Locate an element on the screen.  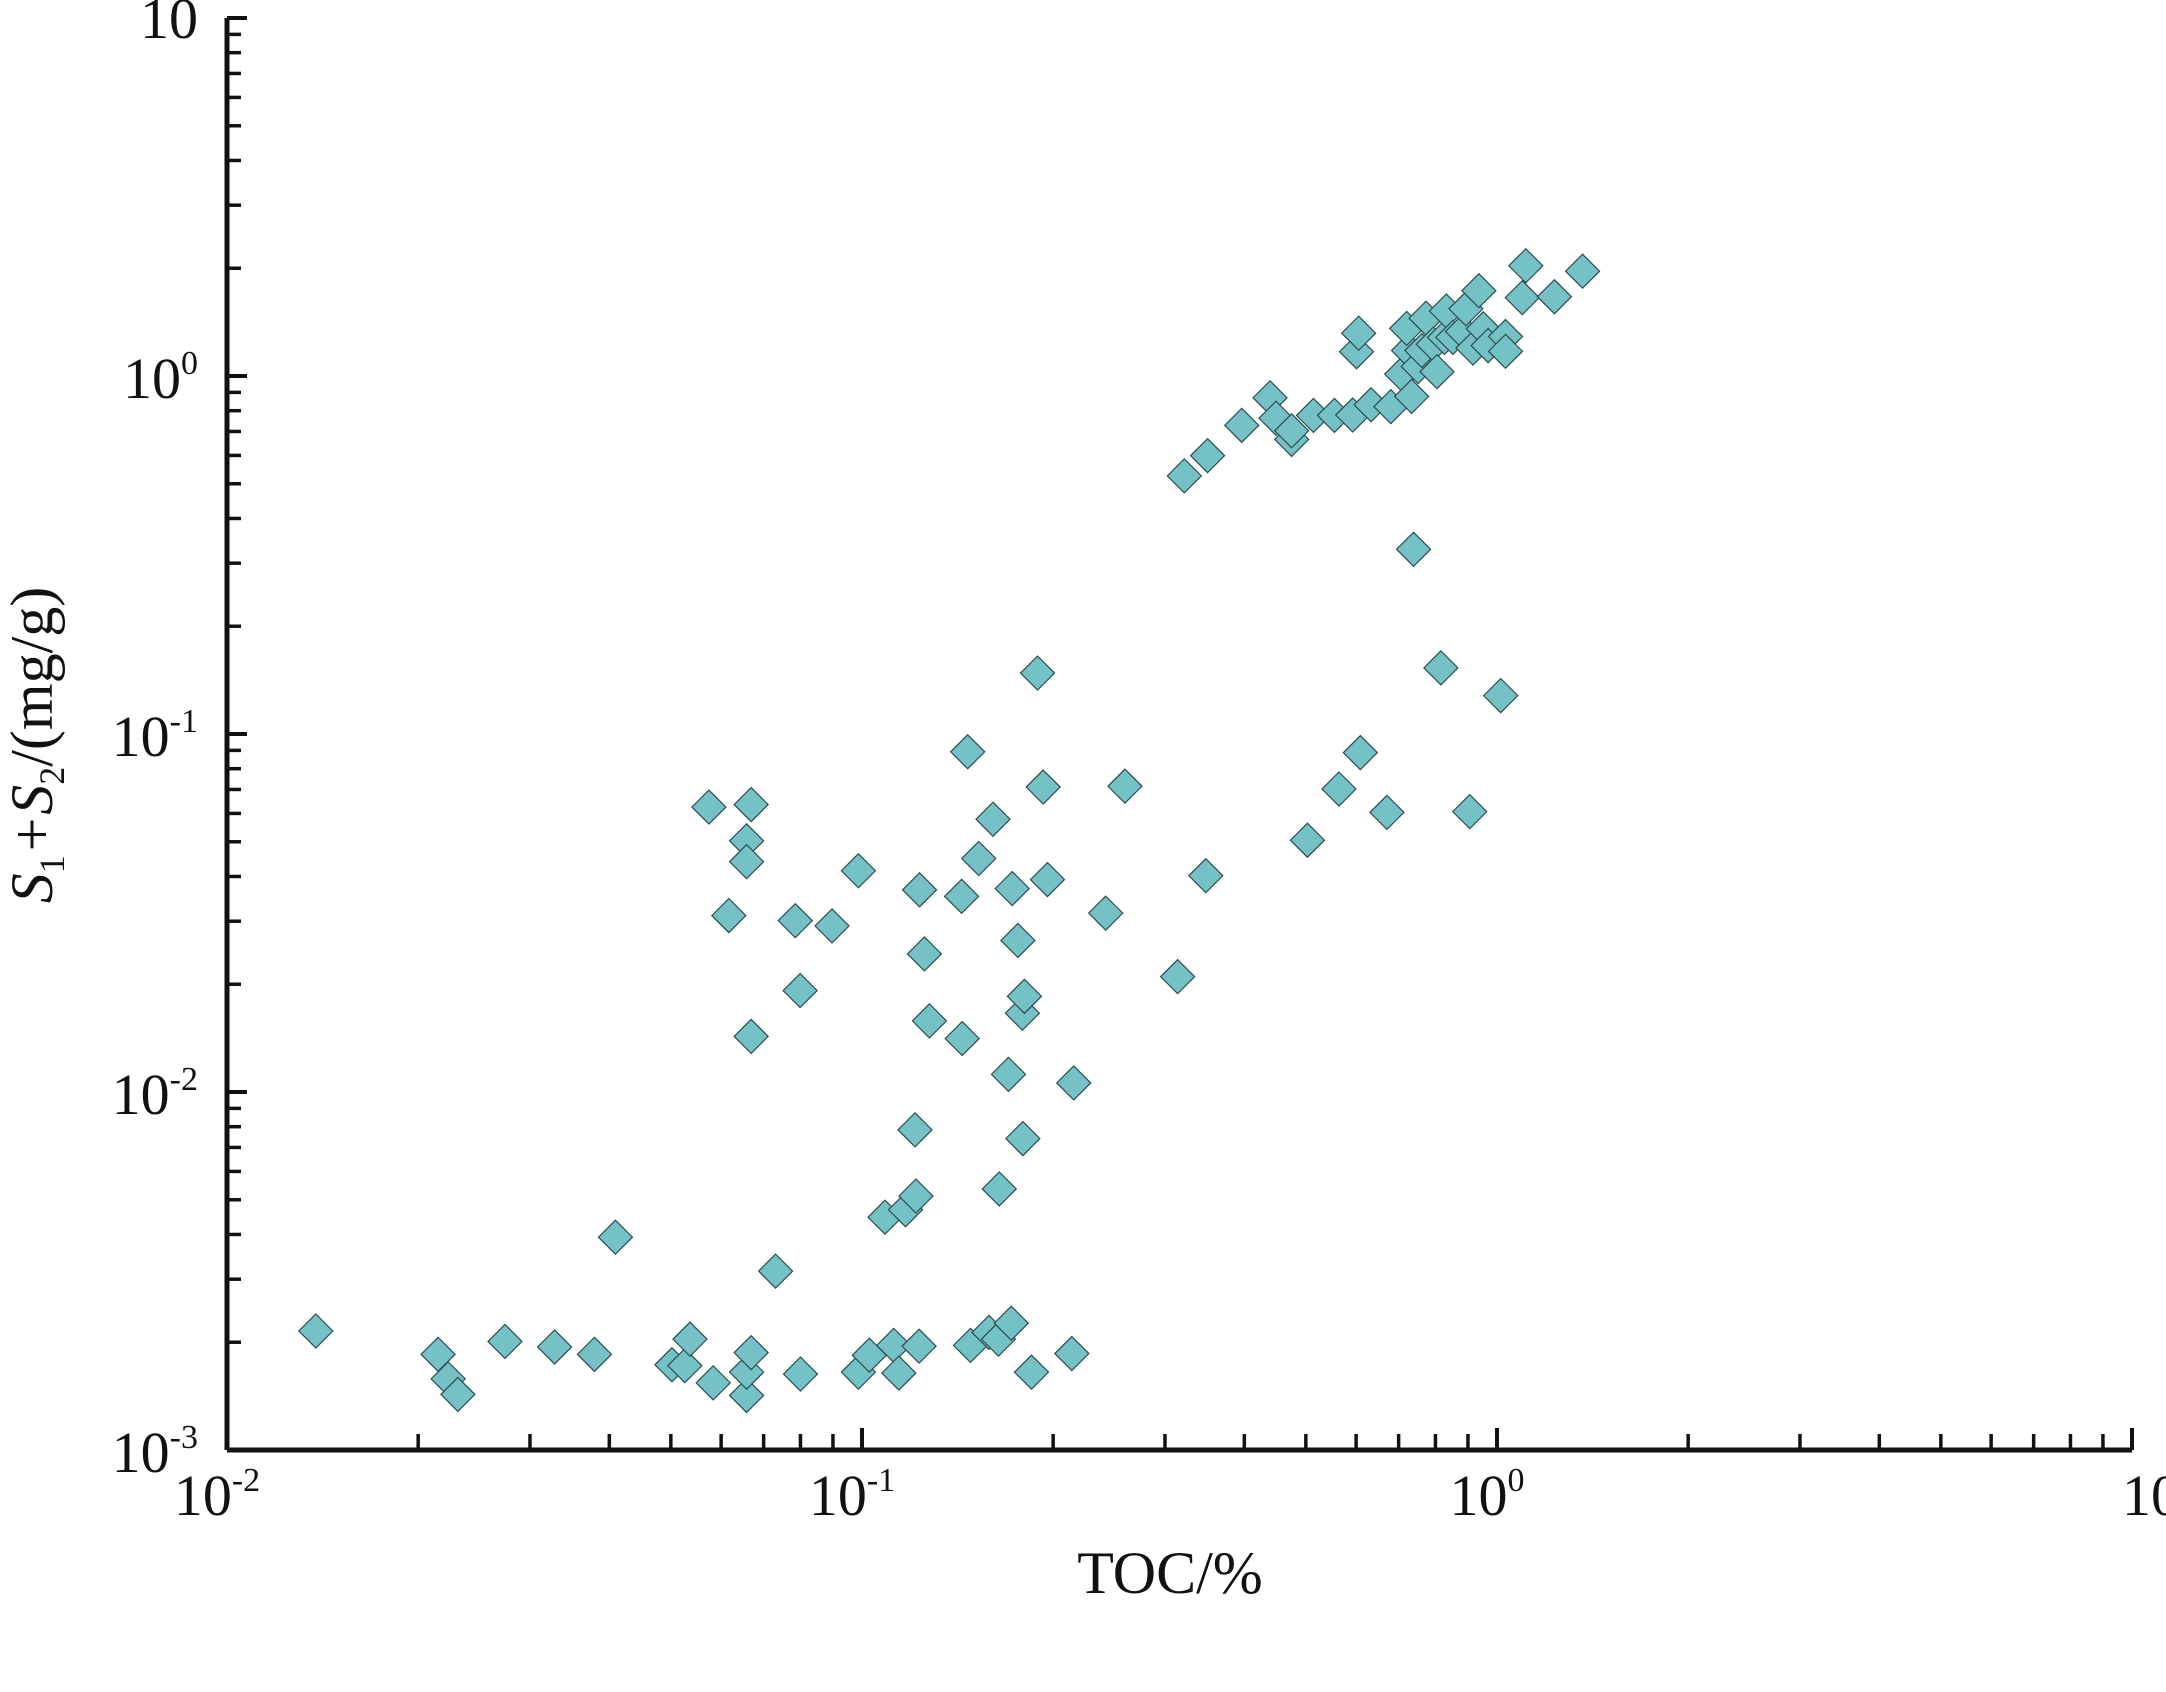
y-ticks is located at coordinates (237, 734).